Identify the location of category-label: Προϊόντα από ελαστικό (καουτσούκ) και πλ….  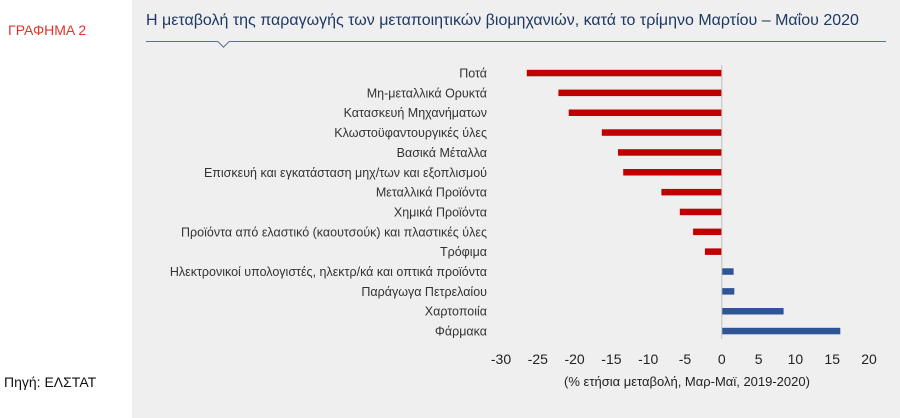
(334, 232).